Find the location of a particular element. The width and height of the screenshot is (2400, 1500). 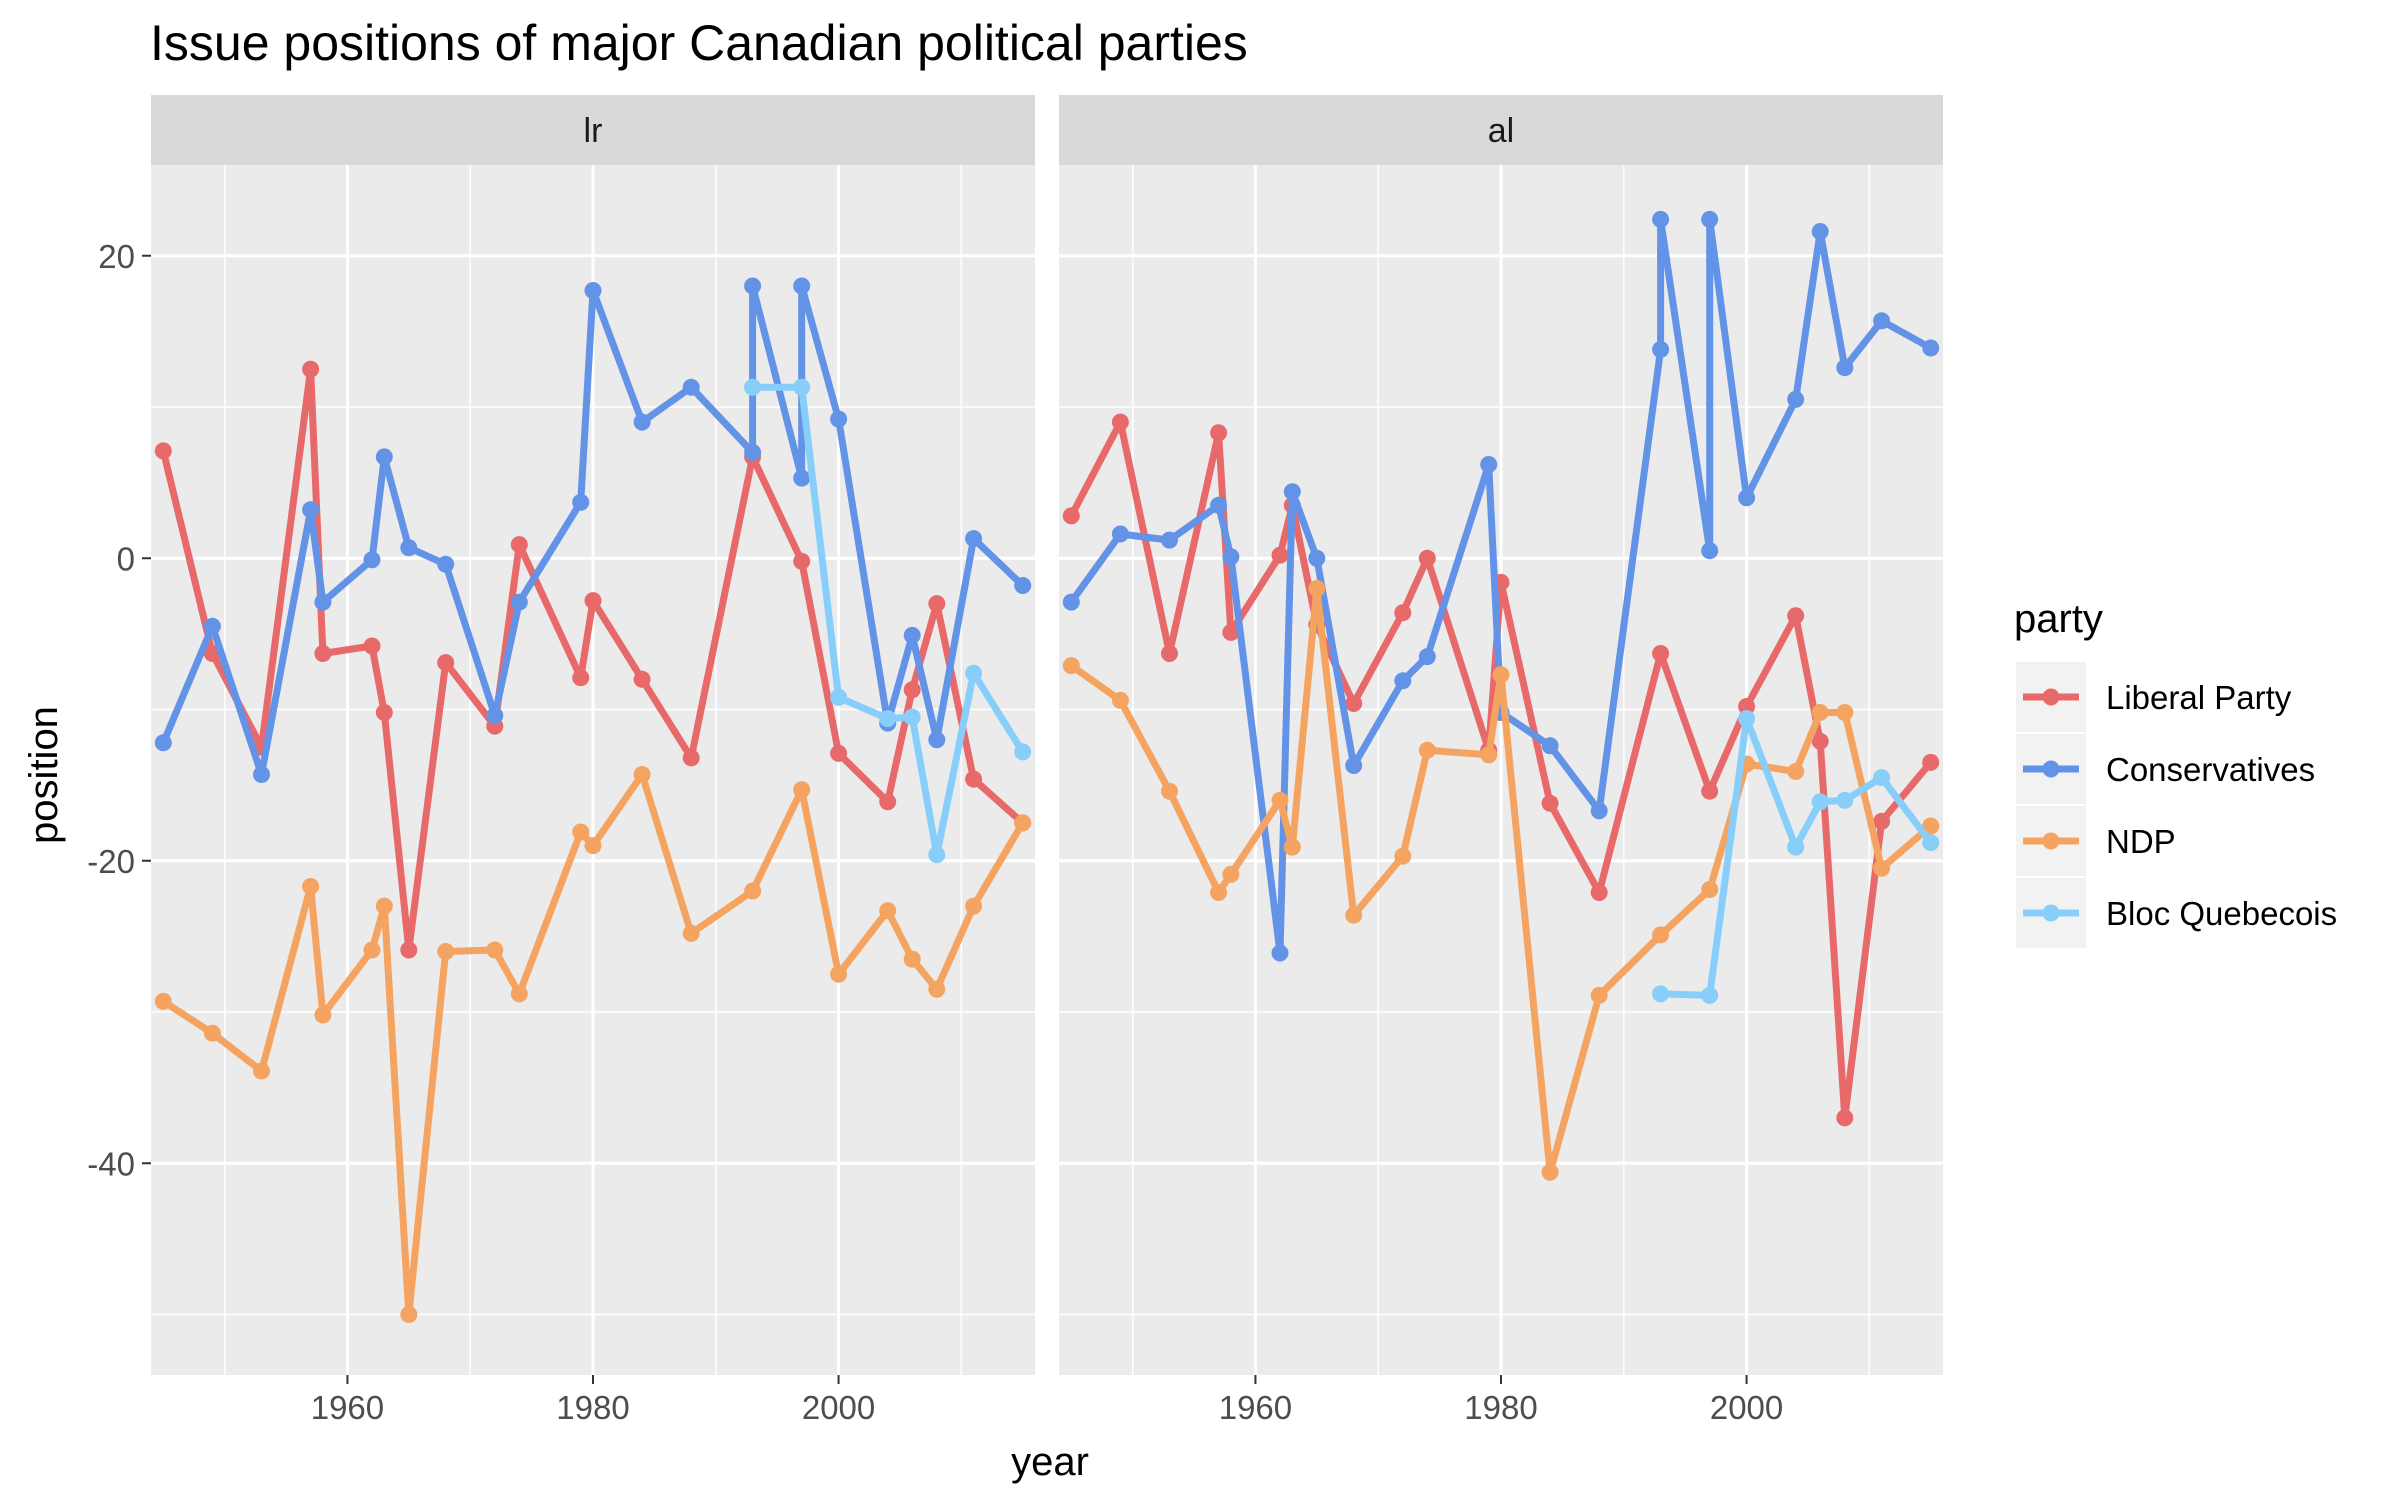

legend-label: Bloc Quebecois is located at coordinates (2221, 913).